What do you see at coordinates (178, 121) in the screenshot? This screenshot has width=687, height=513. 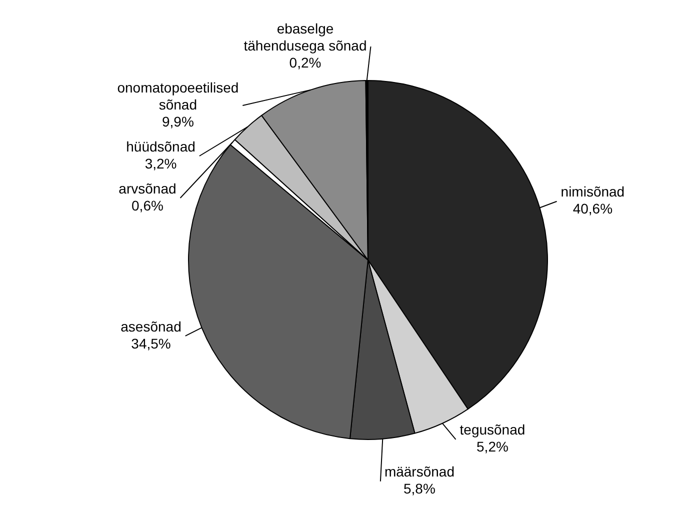 I see `data-label: 9,9%` at bounding box center [178, 121].